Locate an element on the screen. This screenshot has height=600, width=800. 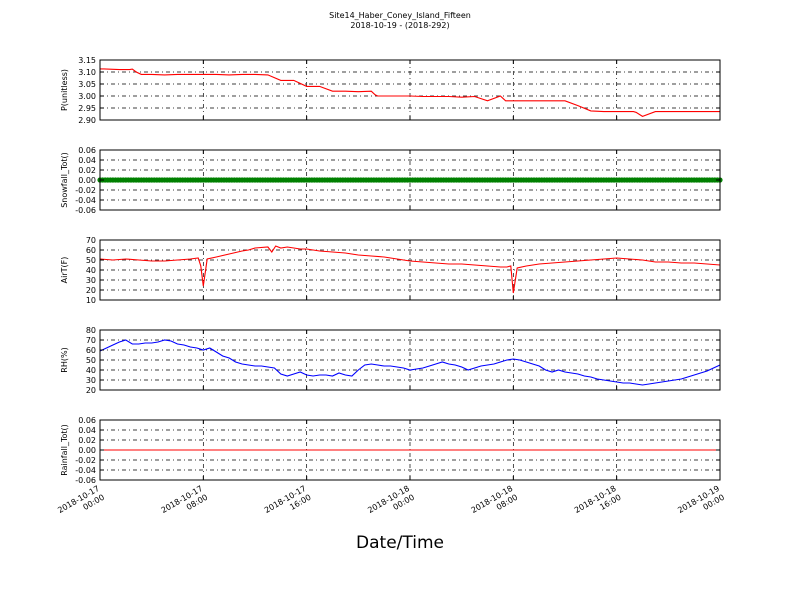
y-tick-label: 3.00 is located at coordinates (87, 96).